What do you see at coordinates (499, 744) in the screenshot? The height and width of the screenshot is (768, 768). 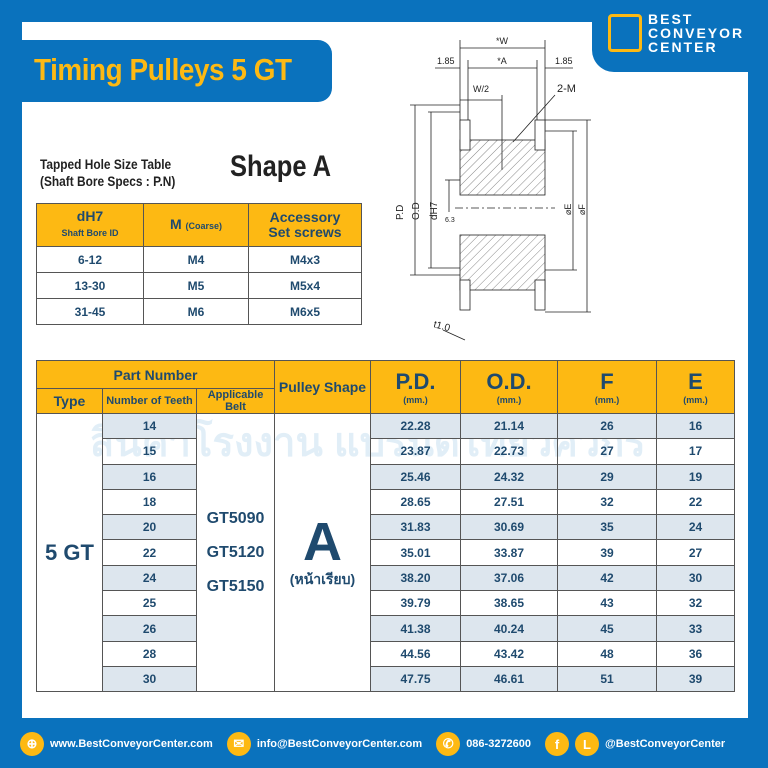 I see `phone-number: 086-3272600` at bounding box center [499, 744].